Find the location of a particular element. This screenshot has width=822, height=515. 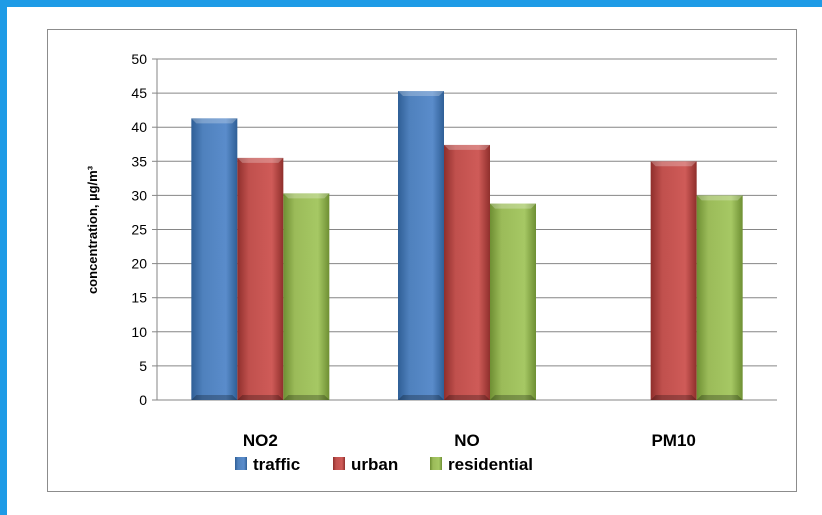

bar-traffic-NO is located at coordinates (421, 245).